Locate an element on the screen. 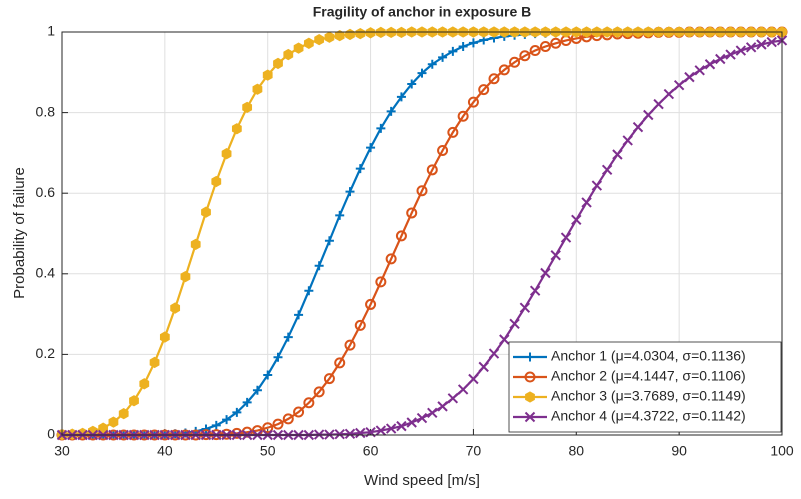 Image resolution: width=801 pixels, height=499 pixels. legend-label: Anchor 1 (μ=4.0304, σ=0.1136) is located at coordinates (648, 356).